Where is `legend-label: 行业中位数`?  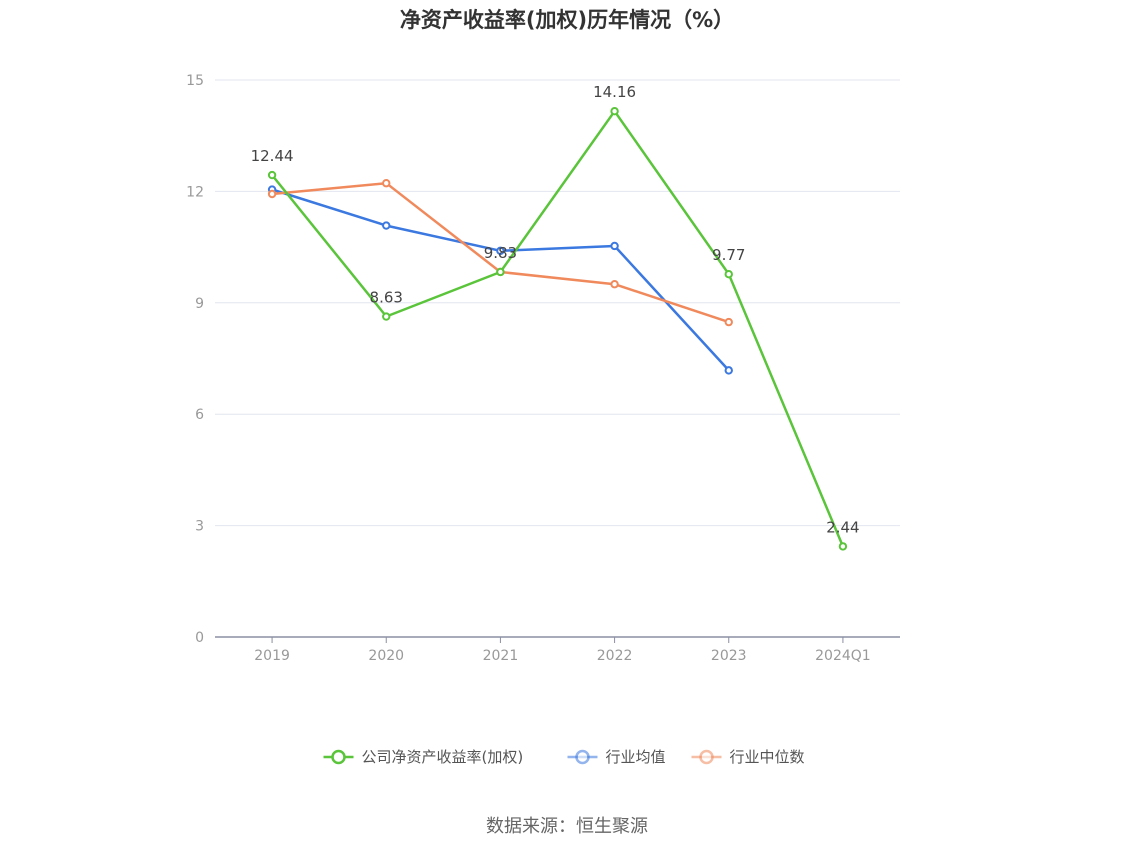 legend-label: 行业中位数 is located at coordinates (767, 757).